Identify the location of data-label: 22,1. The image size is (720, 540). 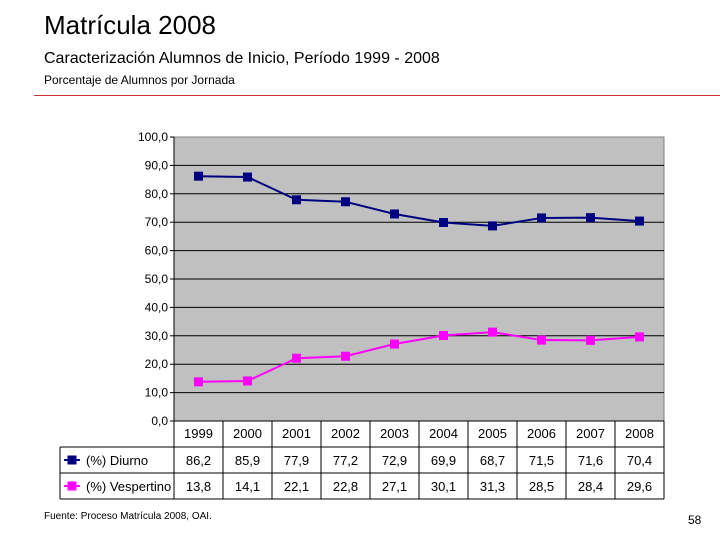
(296, 486).